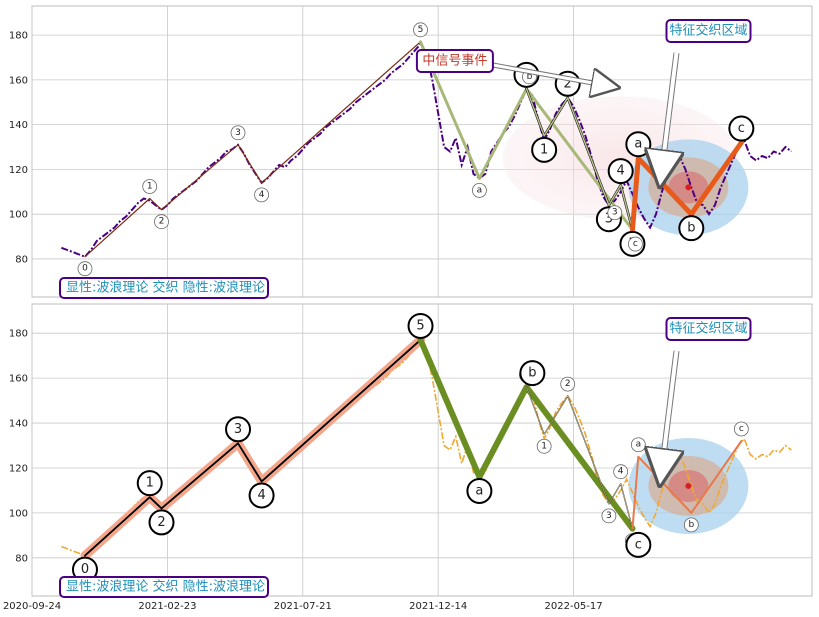  I want to click on x-tick-label: 2021-12-14, so click(438, 606).